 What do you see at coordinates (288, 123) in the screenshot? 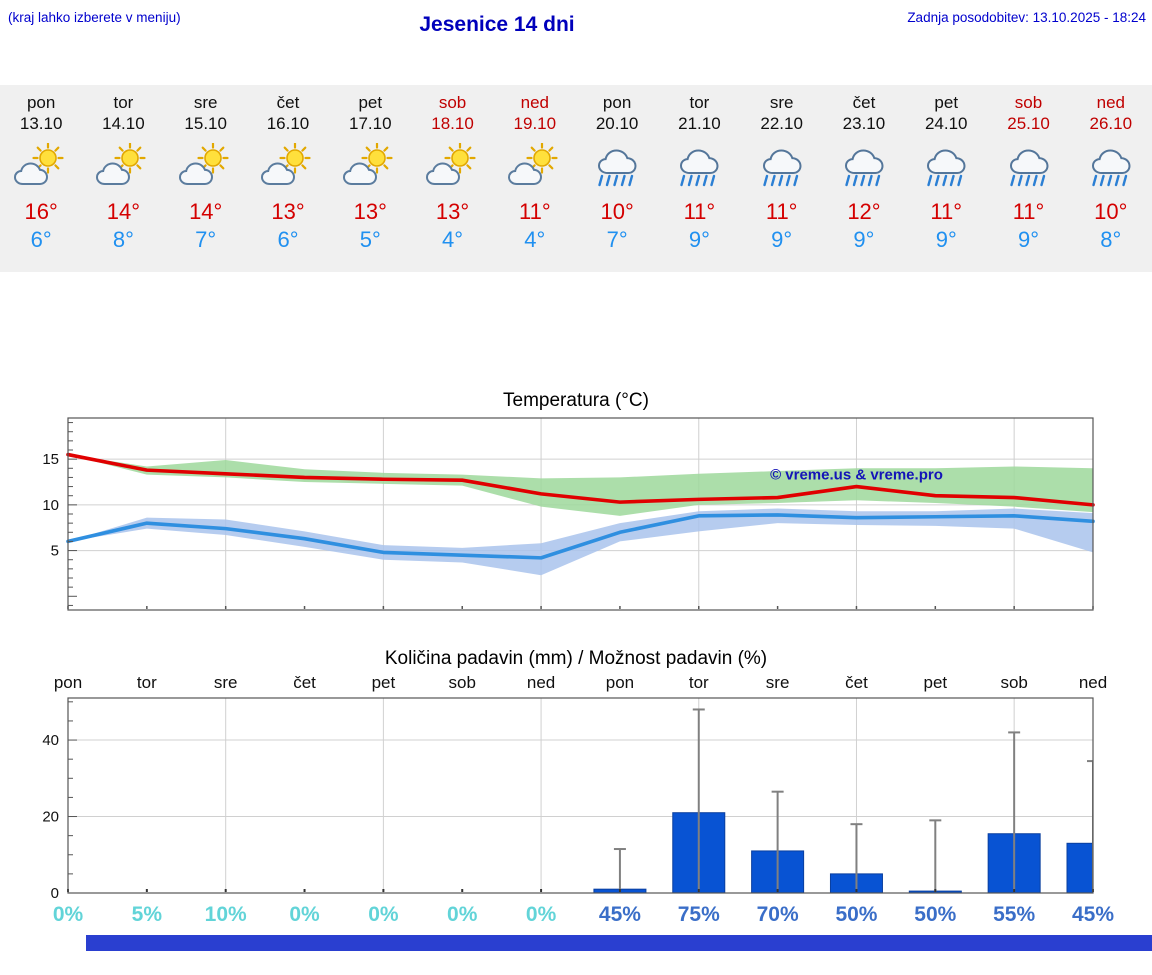
I see `day-date: 16.10` at bounding box center [288, 123].